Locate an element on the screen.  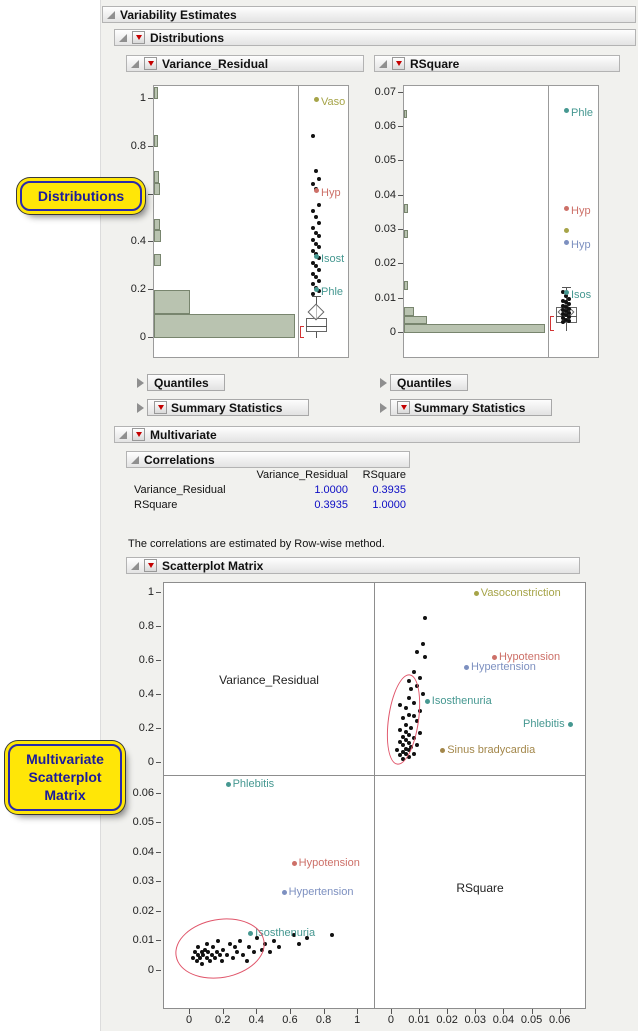
quantiles-button-rsquare: Quantiles is located at coordinates (429, 382).